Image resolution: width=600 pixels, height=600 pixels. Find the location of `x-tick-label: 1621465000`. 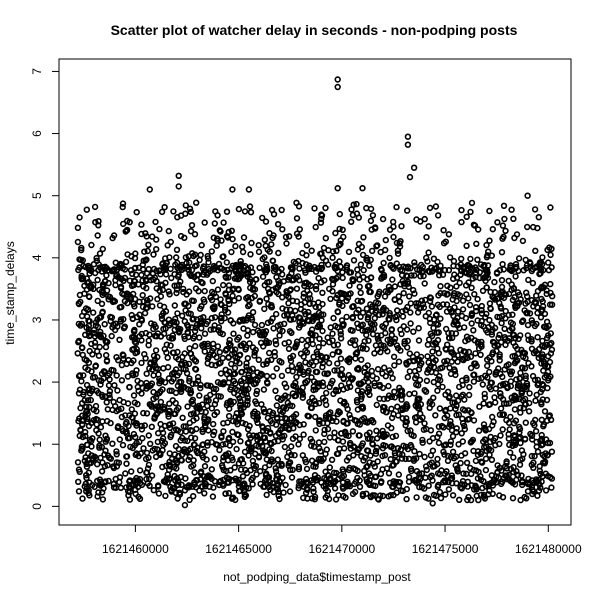

x-tick-label: 1621465000 is located at coordinates (238, 549).